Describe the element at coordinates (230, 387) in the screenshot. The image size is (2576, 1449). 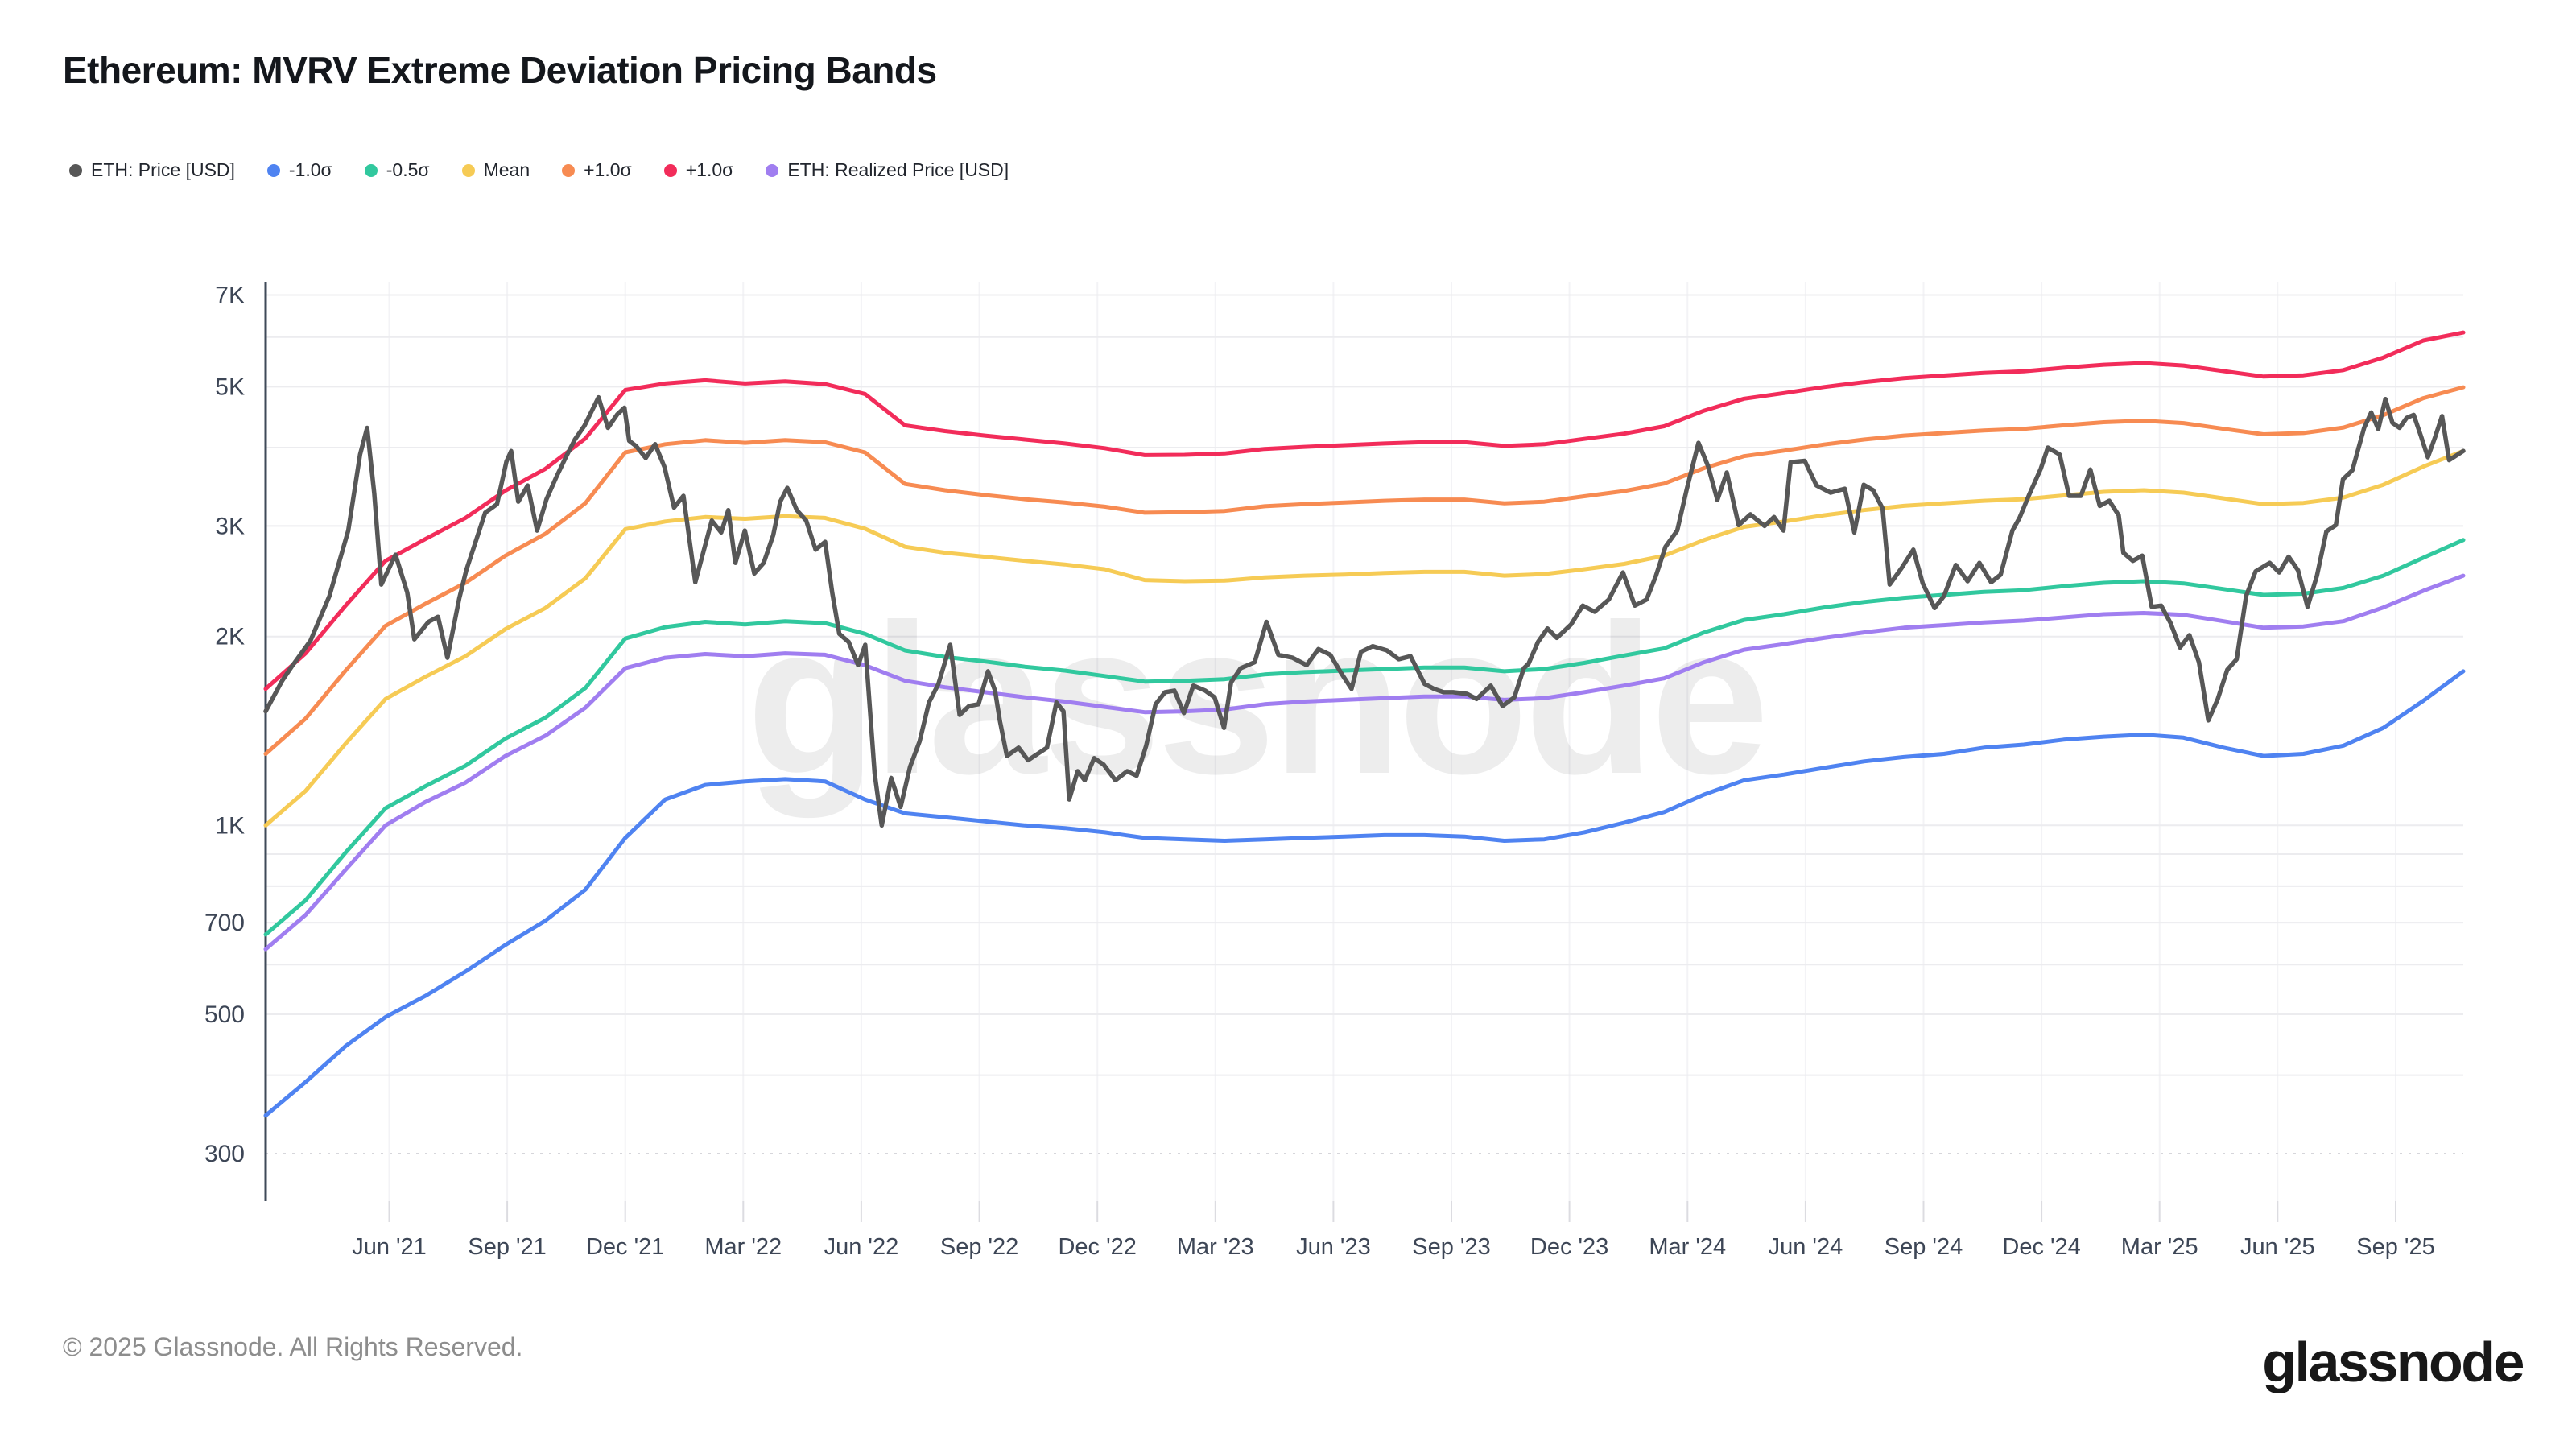
I see `y-axis-label: 5K` at that location.